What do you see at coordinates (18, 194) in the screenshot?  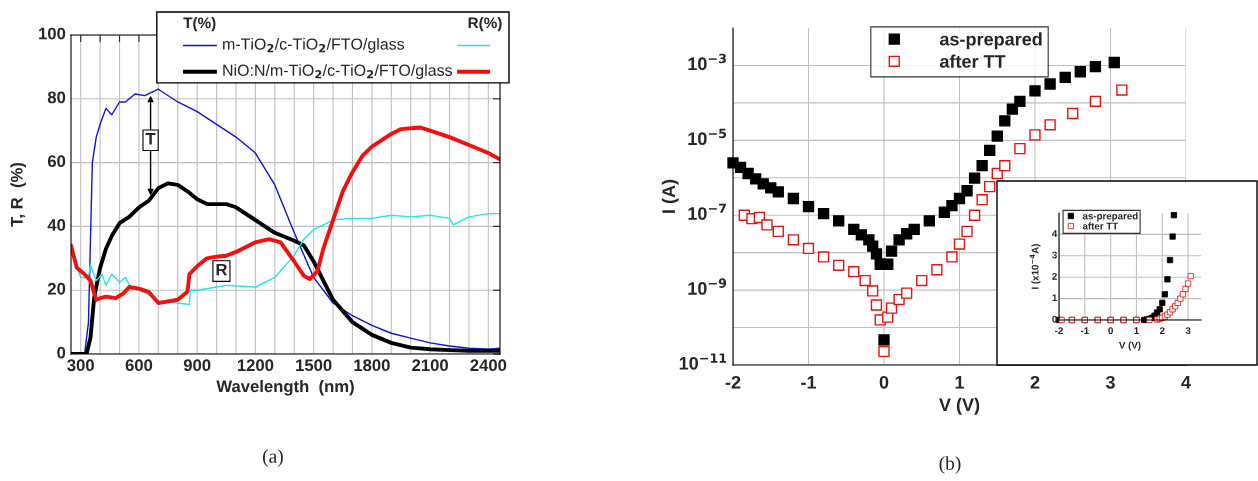 I see `y-axis-title: T, R (%)` at bounding box center [18, 194].